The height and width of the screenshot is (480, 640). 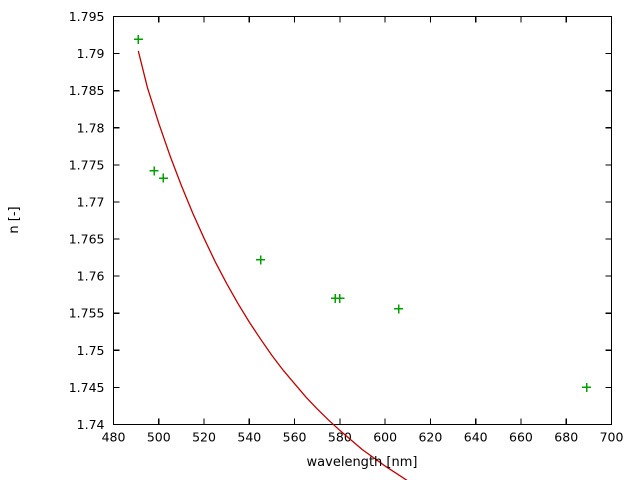 What do you see at coordinates (385, 437) in the screenshot?
I see `x-tick-label: 600` at bounding box center [385, 437].